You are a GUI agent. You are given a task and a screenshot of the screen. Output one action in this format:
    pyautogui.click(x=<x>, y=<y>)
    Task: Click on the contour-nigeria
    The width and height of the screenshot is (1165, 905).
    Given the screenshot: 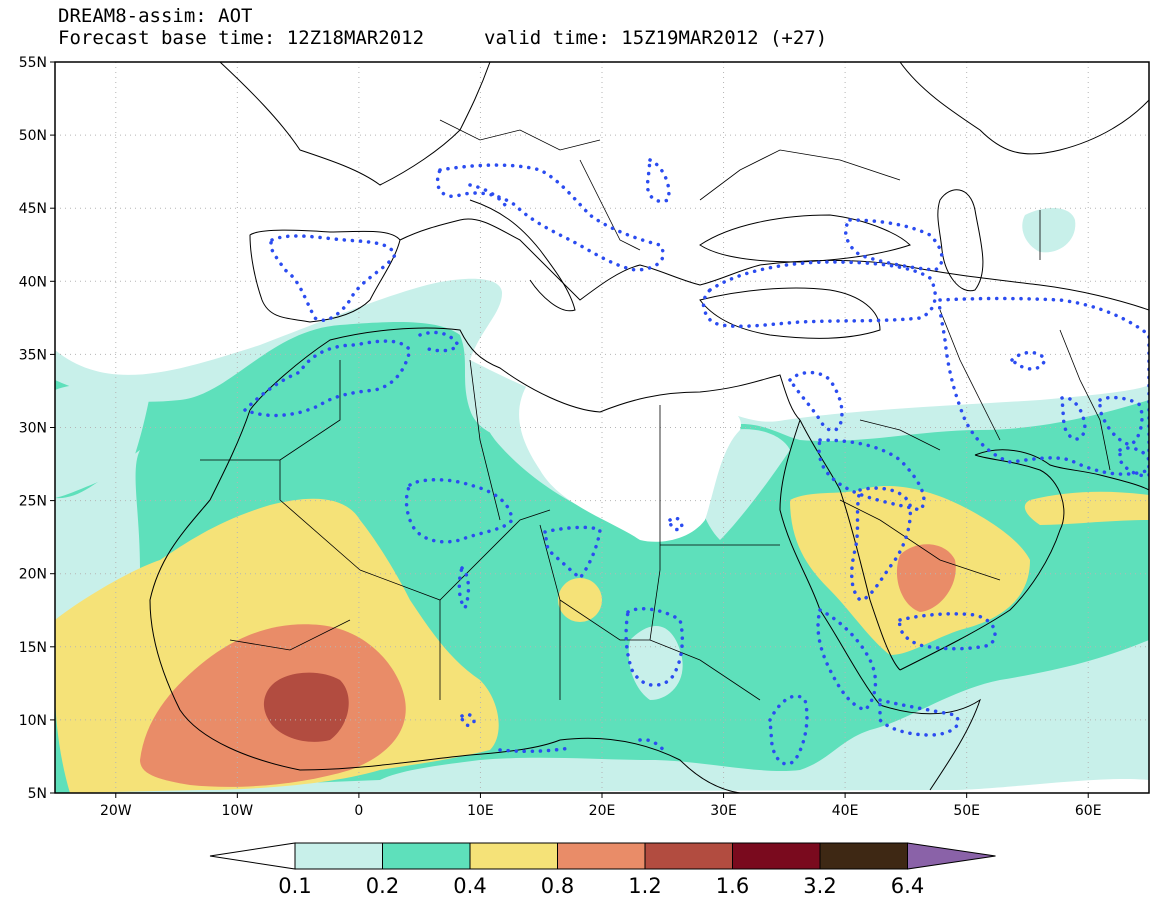 What is the action you would take?
    pyautogui.click(x=468, y=720)
    